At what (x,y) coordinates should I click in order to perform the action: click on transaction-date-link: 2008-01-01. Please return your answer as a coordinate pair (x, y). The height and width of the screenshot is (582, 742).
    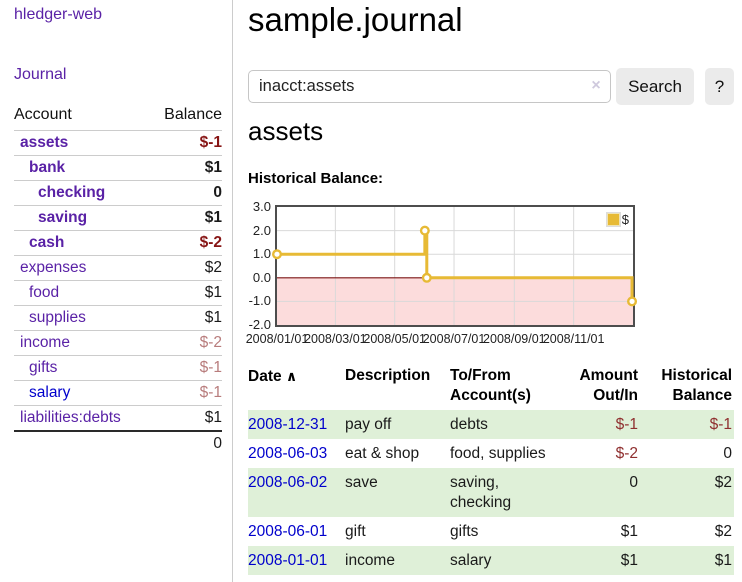
    Looking at the image, I should click on (288, 560).